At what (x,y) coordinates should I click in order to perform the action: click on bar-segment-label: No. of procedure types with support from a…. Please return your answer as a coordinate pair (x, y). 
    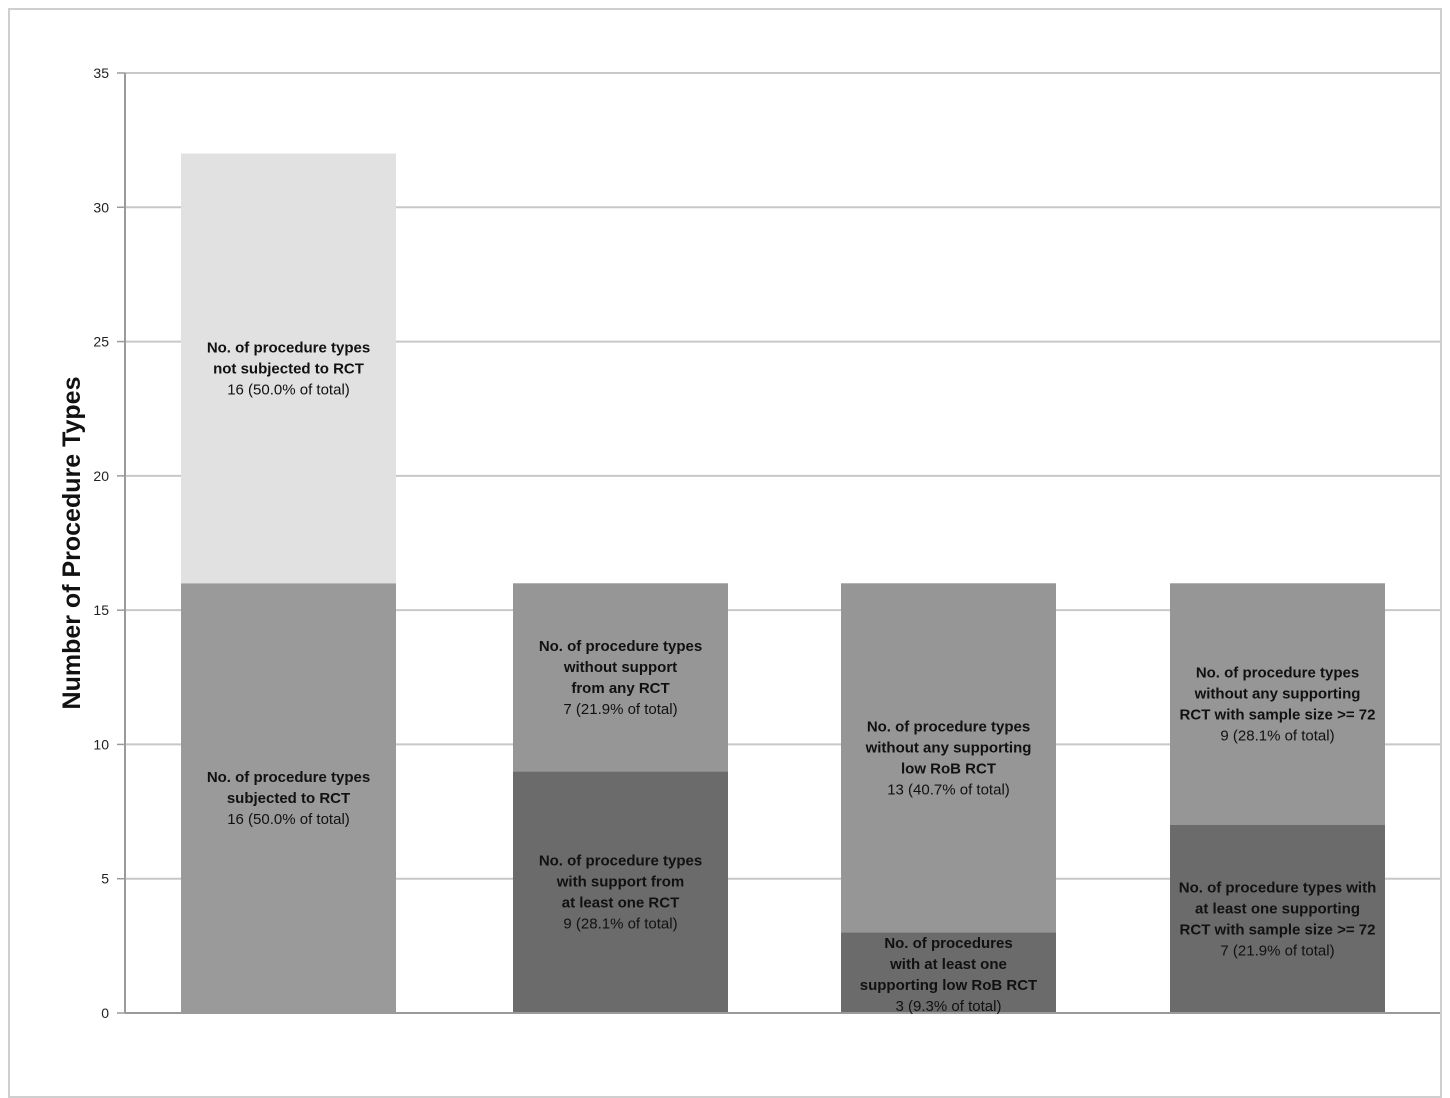
    Looking at the image, I should click on (620, 893).